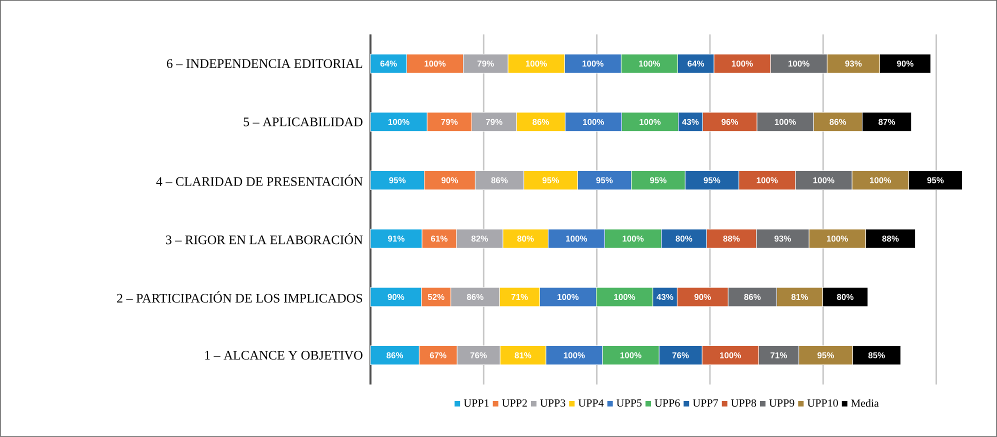  Describe the element at coordinates (283, 355) in the screenshot. I see `y-tick-label: 1 – ALCANCE Y OBJETIVO` at that location.